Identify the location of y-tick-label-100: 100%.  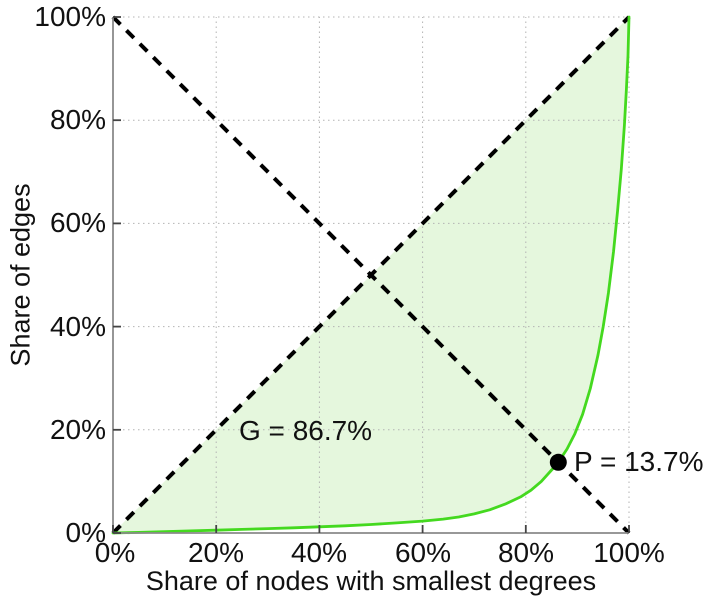
(70, 16).